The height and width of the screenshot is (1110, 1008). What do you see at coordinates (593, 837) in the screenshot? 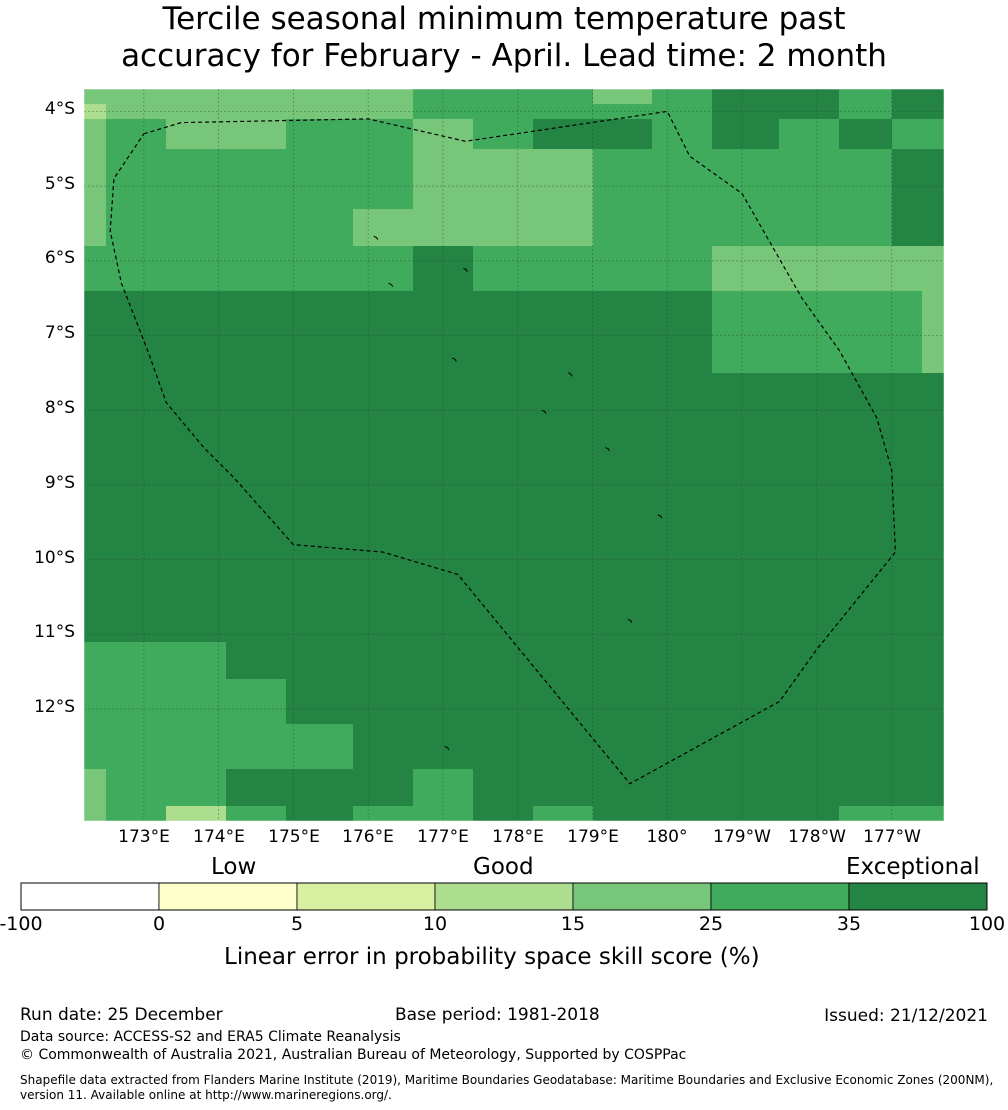
I see `lon-label-179e: 179°E` at bounding box center [593, 837].